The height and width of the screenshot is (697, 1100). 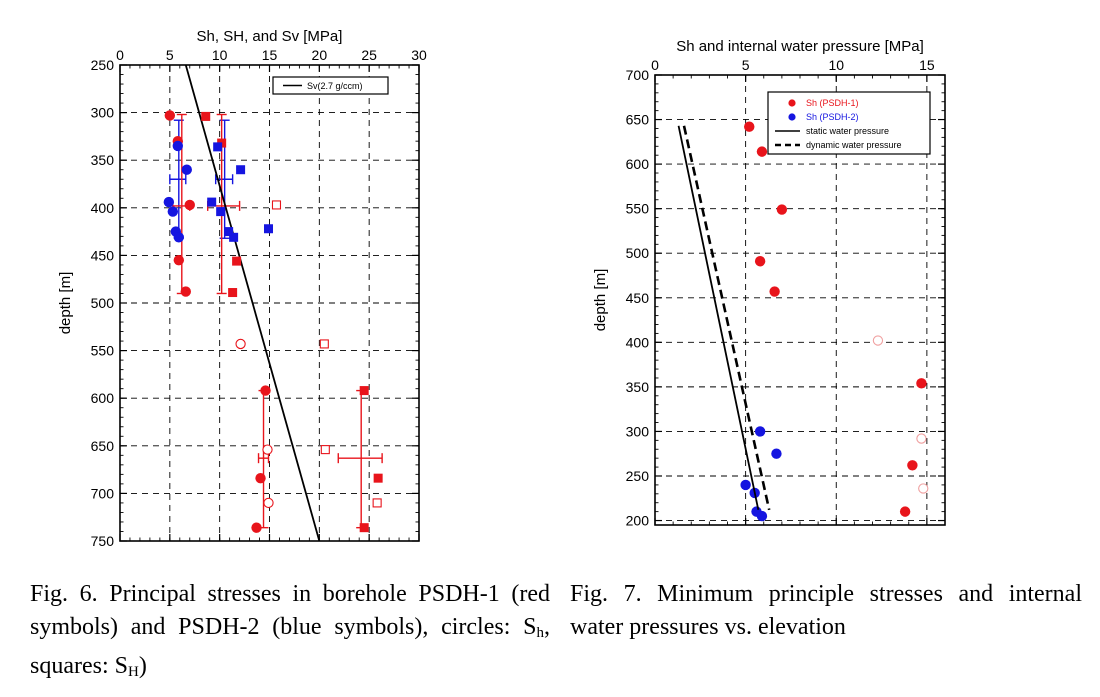 I want to click on legend-box, so click(x=330, y=85).